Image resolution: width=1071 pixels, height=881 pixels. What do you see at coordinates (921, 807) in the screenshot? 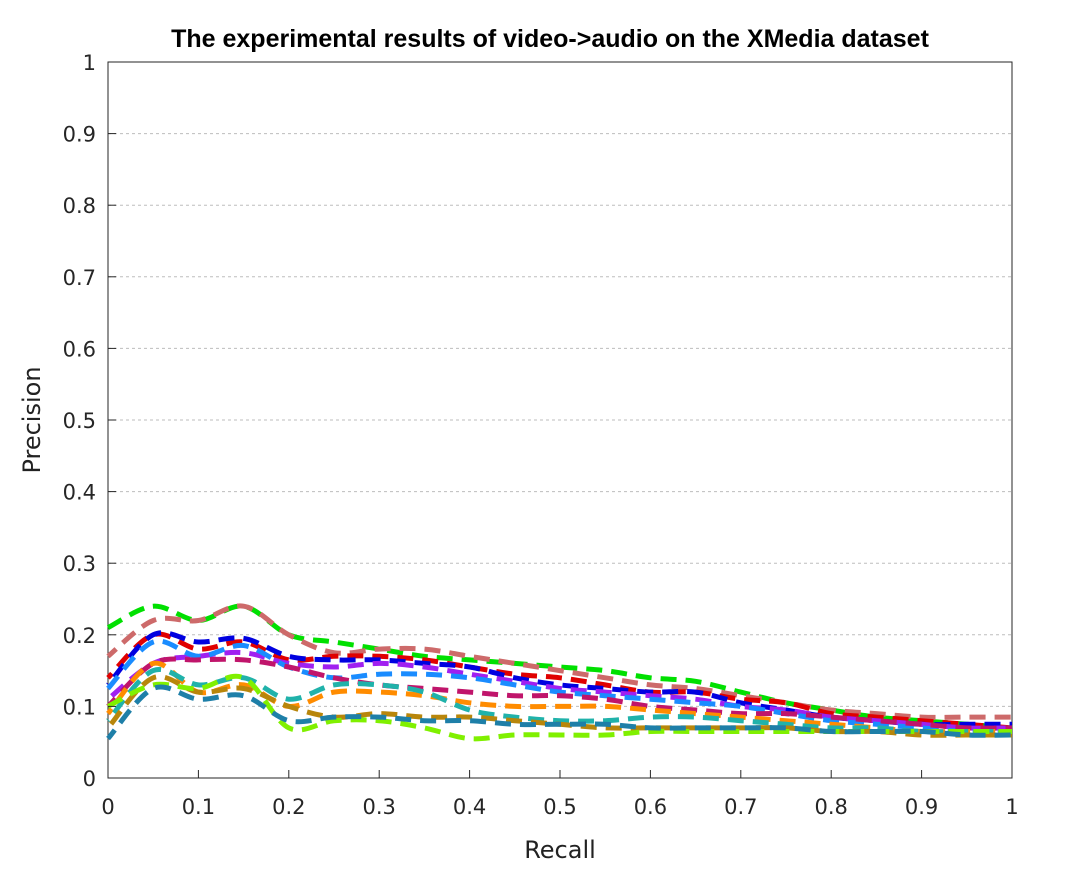
I see `x-tick-label: 0.9` at bounding box center [921, 807].